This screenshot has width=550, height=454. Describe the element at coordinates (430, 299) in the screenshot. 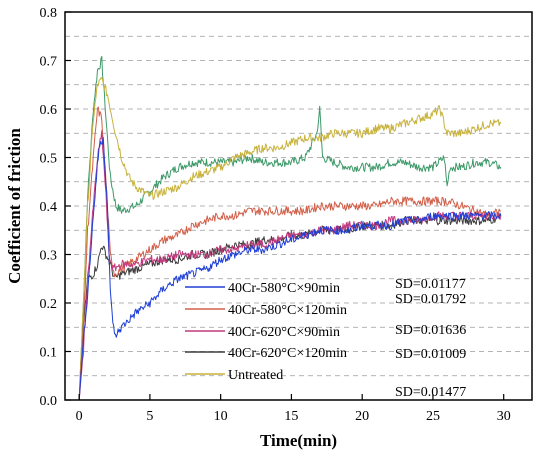

I see `sd-label: SD=0.01792` at that location.